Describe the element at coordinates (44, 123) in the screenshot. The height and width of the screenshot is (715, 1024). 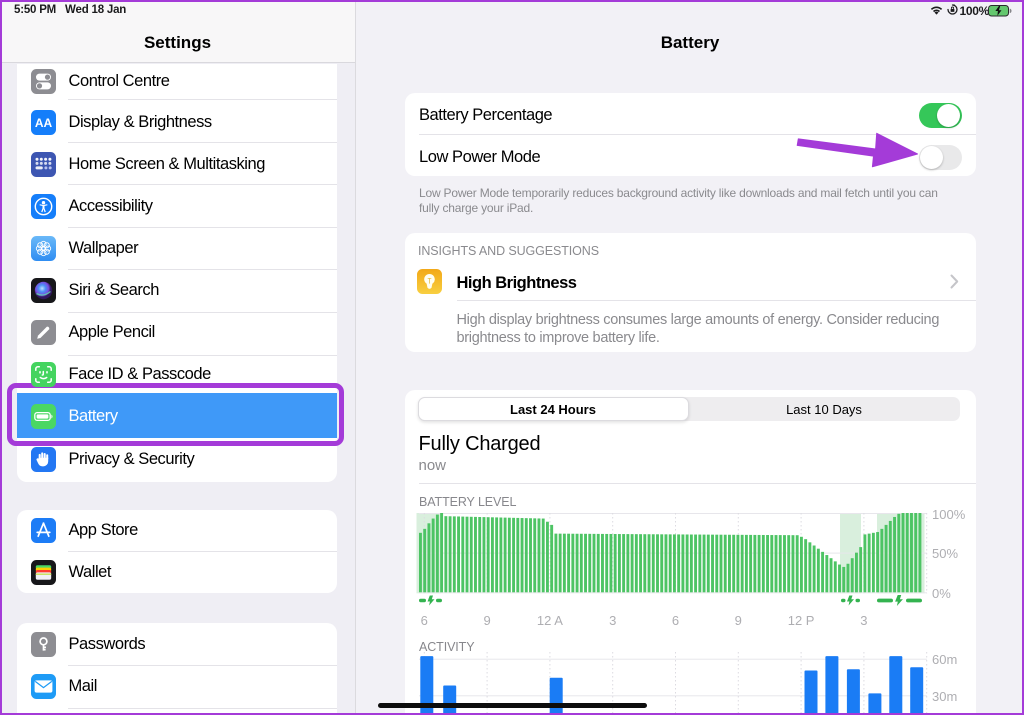
I see `svg-text: AA` at that location.